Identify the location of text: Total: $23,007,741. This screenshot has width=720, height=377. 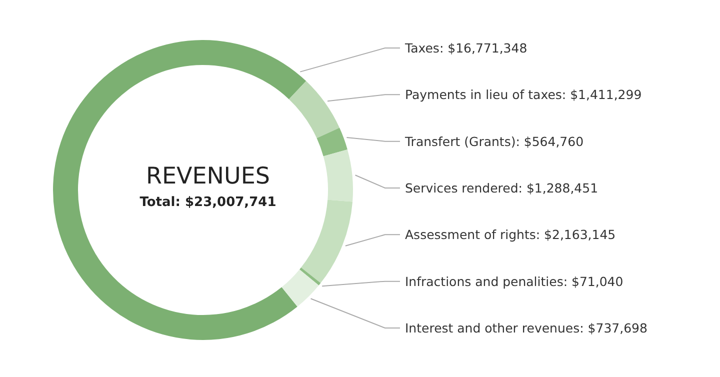
(208, 202).